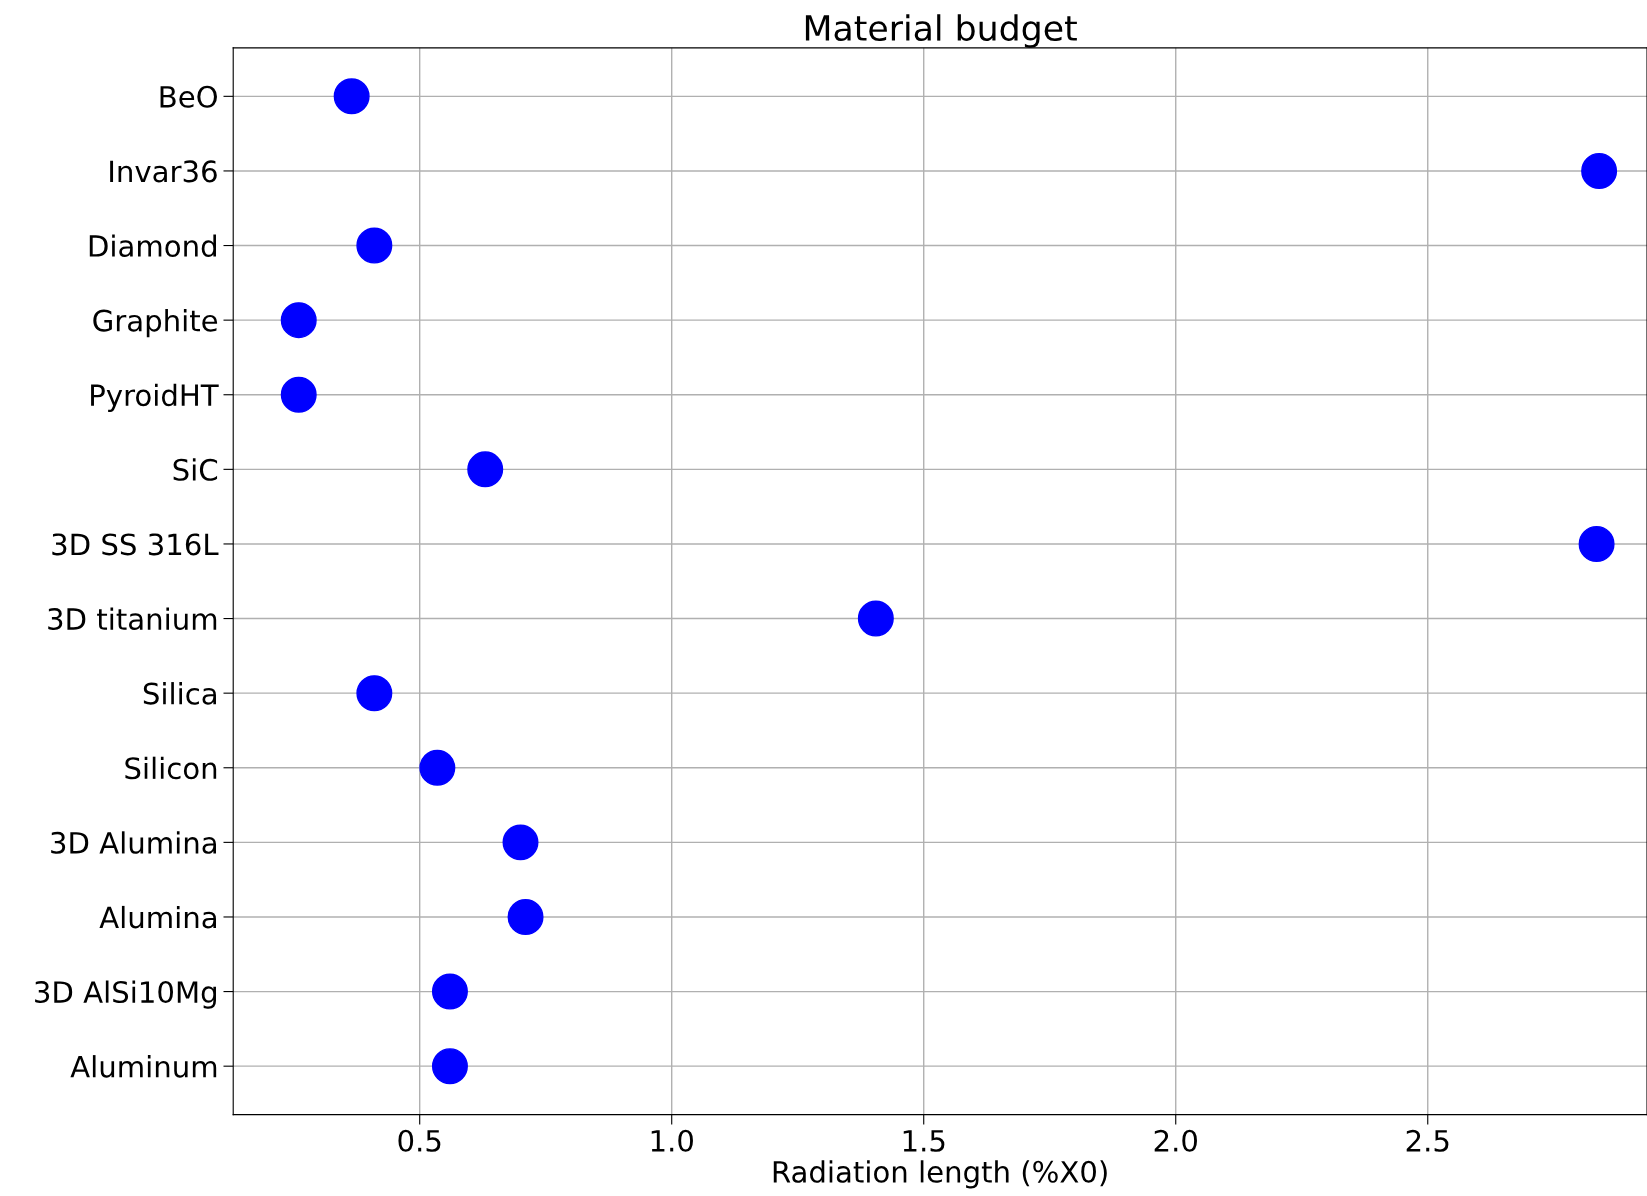 The height and width of the screenshot is (1196, 1647). What do you see at coordinates (924, 1141) in the screenshot?
I see `x-tick-label: 1.5` at bounding box center [924, 1141].